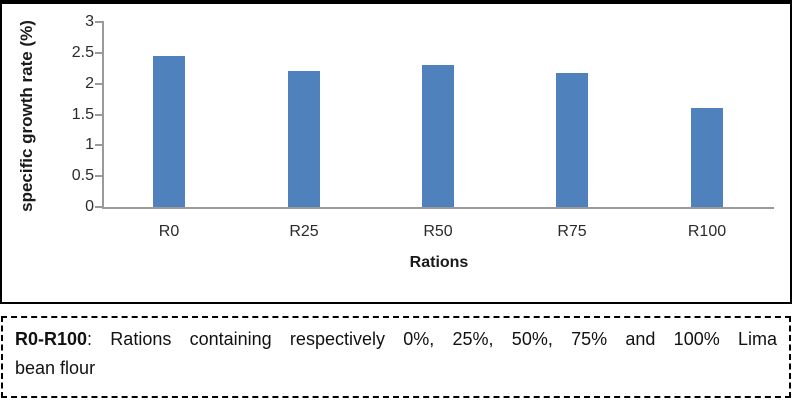  What do you see at coordinates (89, 21) in the screenshot?
I see `y-tick-label: 3` at bounding box center [89, 21].